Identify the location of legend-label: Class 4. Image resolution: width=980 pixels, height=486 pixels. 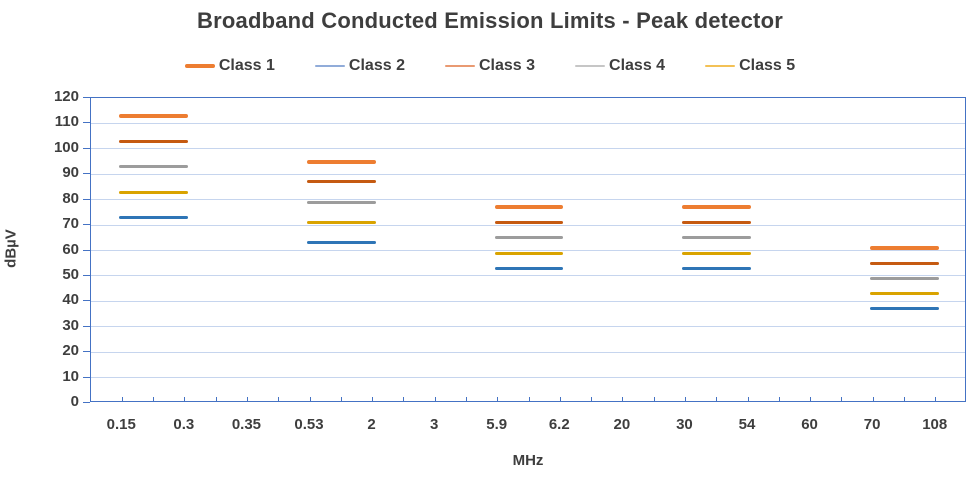
(637, 65).